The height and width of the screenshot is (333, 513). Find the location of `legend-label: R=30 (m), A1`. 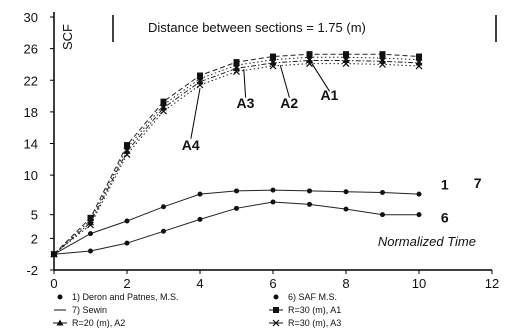

legend-label: R=30 (m), A1 is located at coordinates (314, 310).